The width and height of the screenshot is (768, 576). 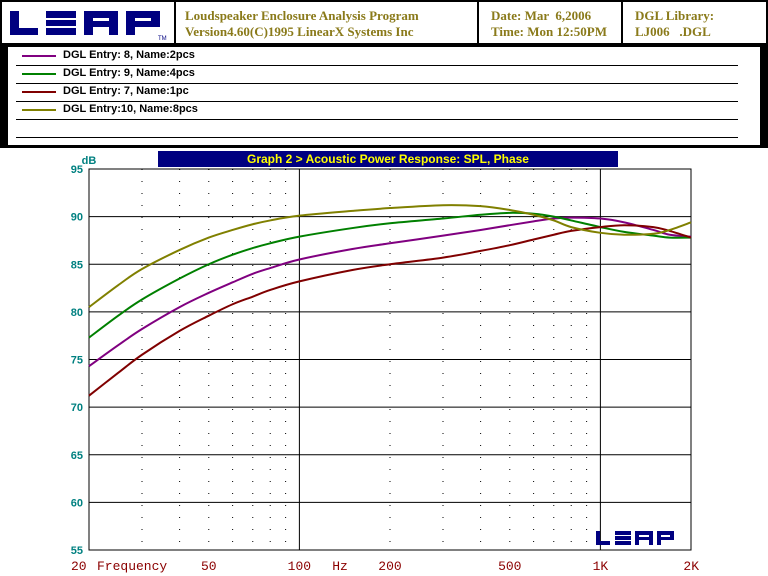 What do you see at coordinates (299, 31) in the screenshot?
I see `program-version: Version4.60(C)1995 LinearX Systems Inc` at bounding box center [299, 31].